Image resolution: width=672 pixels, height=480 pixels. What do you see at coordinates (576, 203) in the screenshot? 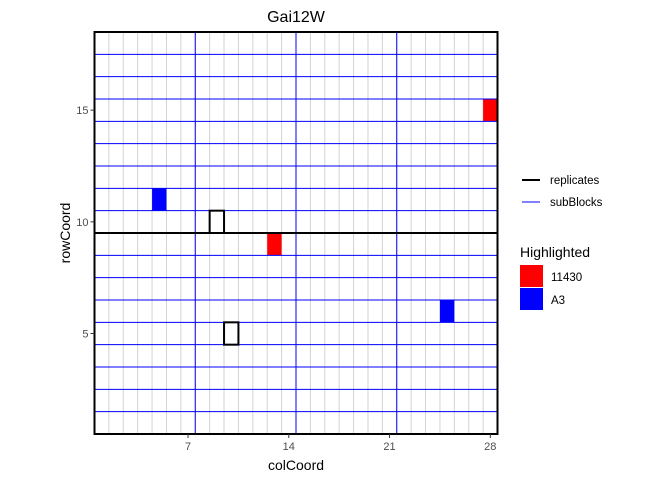
I see `legend-label-subblocks: subBlocks` at bounding box center [576, 203].